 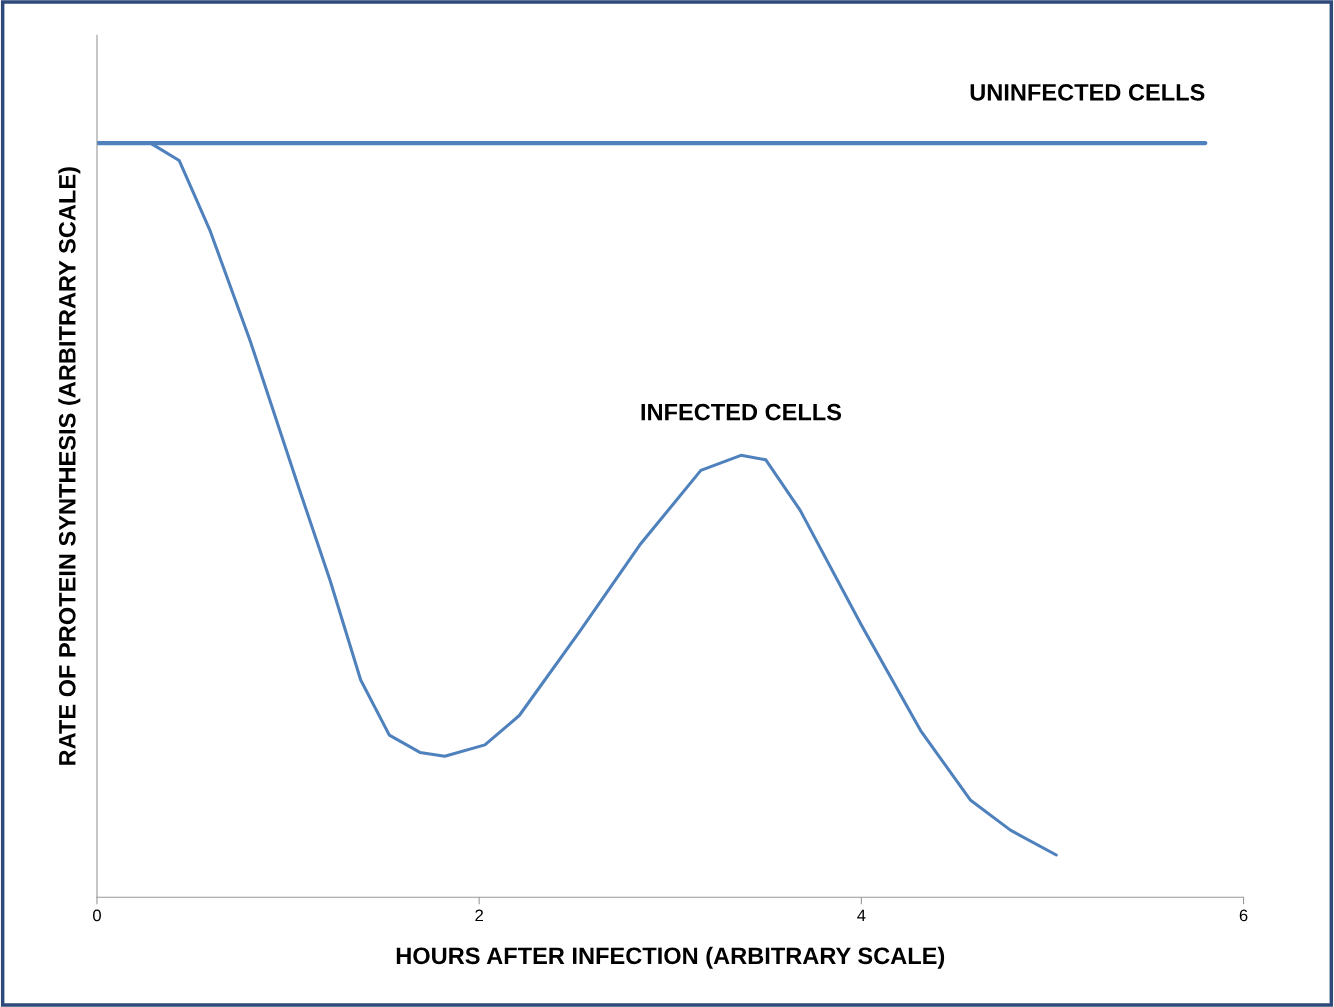 I want to click on x-tick-label: 2, so click(x=479, y=915).